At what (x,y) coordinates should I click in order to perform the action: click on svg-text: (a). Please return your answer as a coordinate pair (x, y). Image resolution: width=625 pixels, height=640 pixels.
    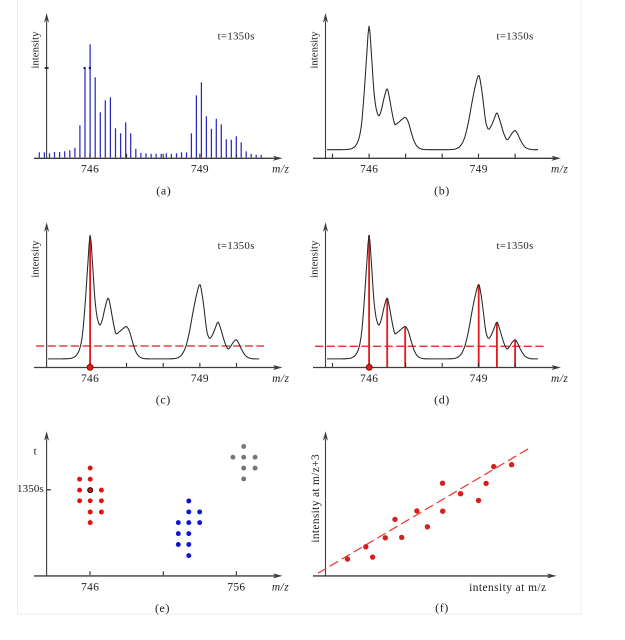
    Looking at the image, I should click on (163, 190).